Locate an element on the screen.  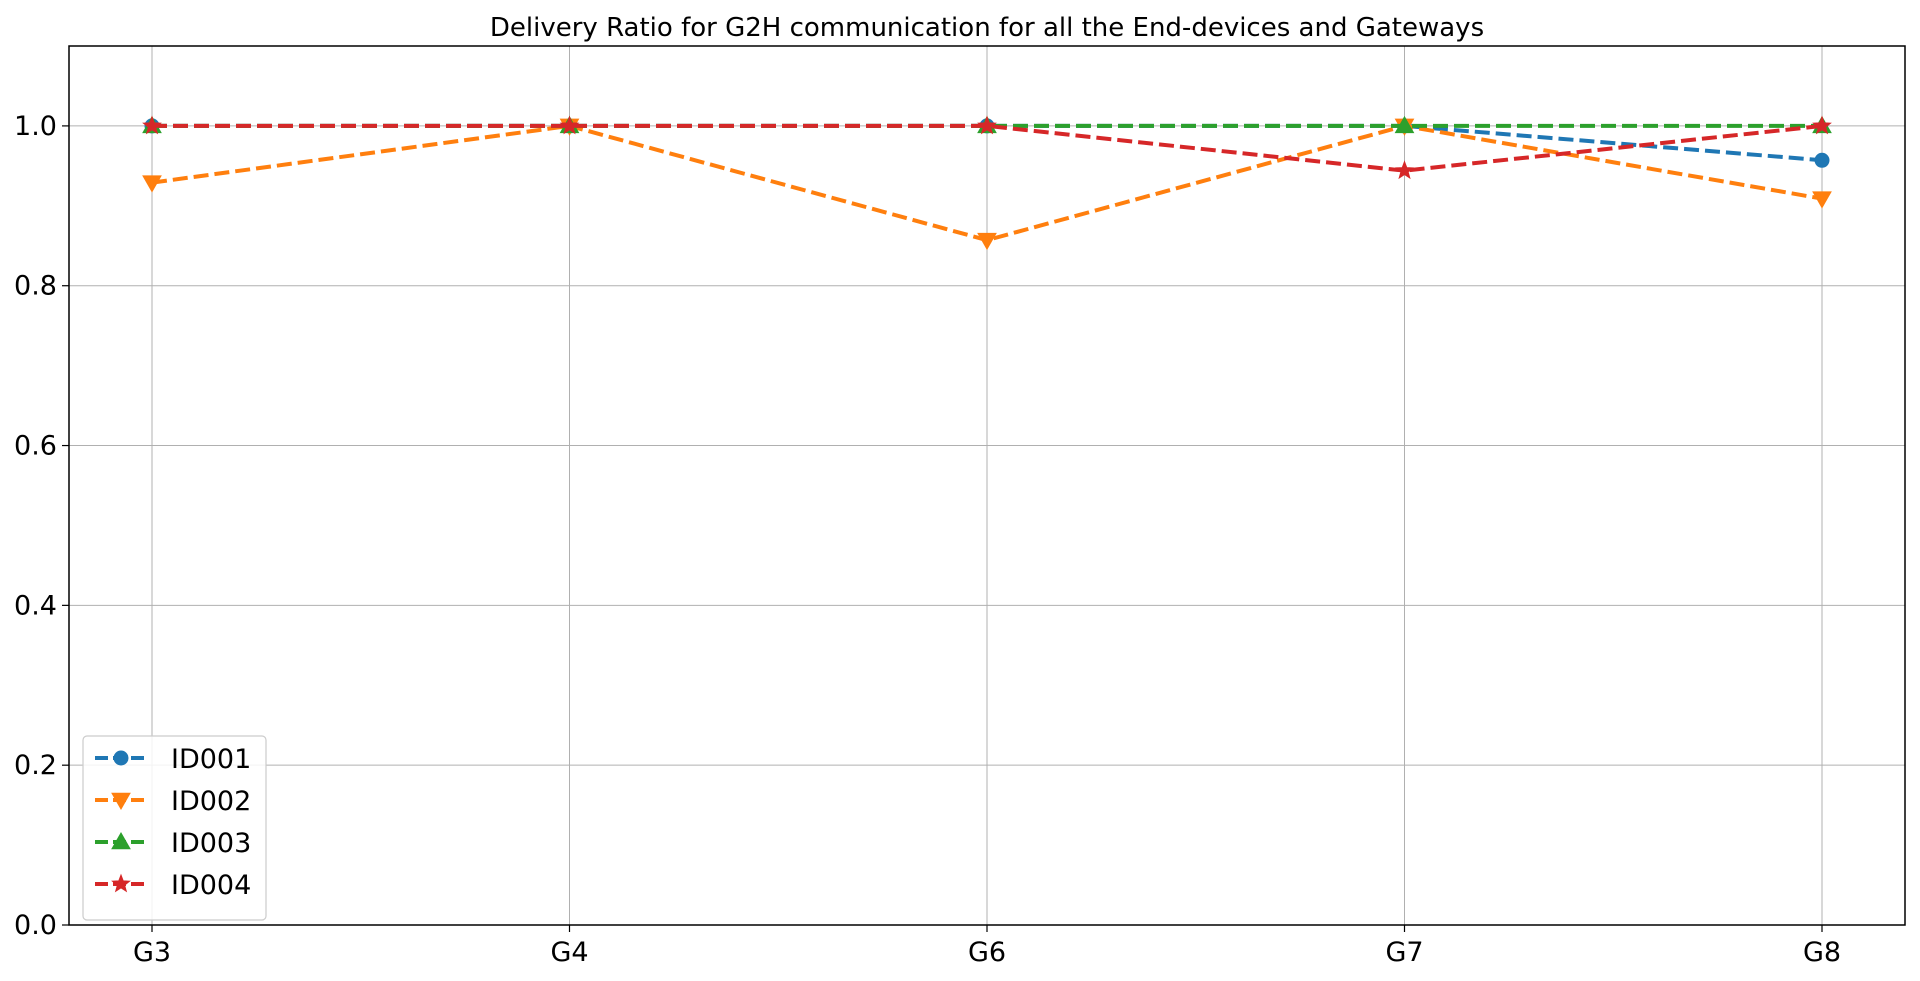
x-tick-label: G4 is located at coordinates (569, 952).